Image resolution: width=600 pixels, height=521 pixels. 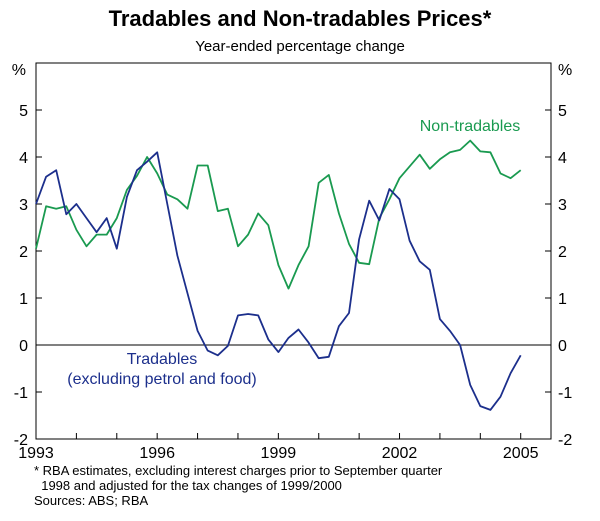 I want to click on y-tick-label-right: 5, so click(x=562, y=111).